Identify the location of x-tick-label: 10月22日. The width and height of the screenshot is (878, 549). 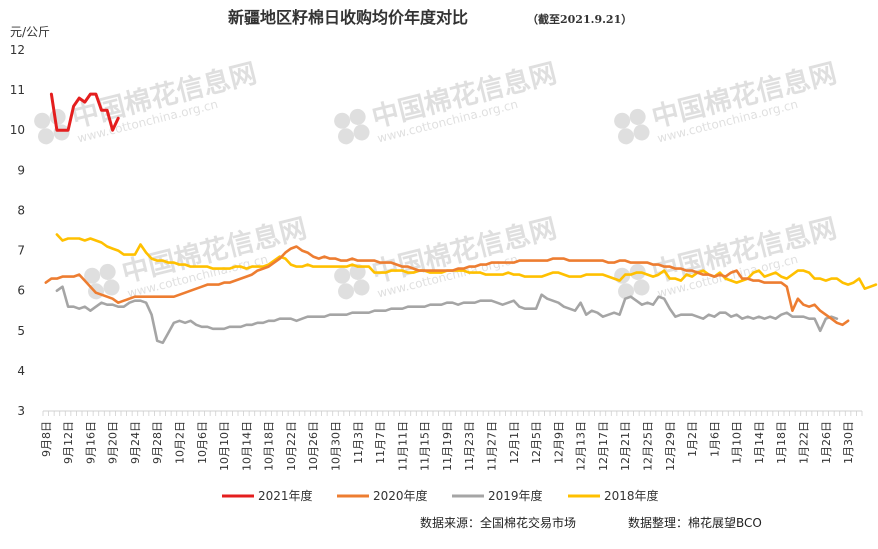
(291, 446).